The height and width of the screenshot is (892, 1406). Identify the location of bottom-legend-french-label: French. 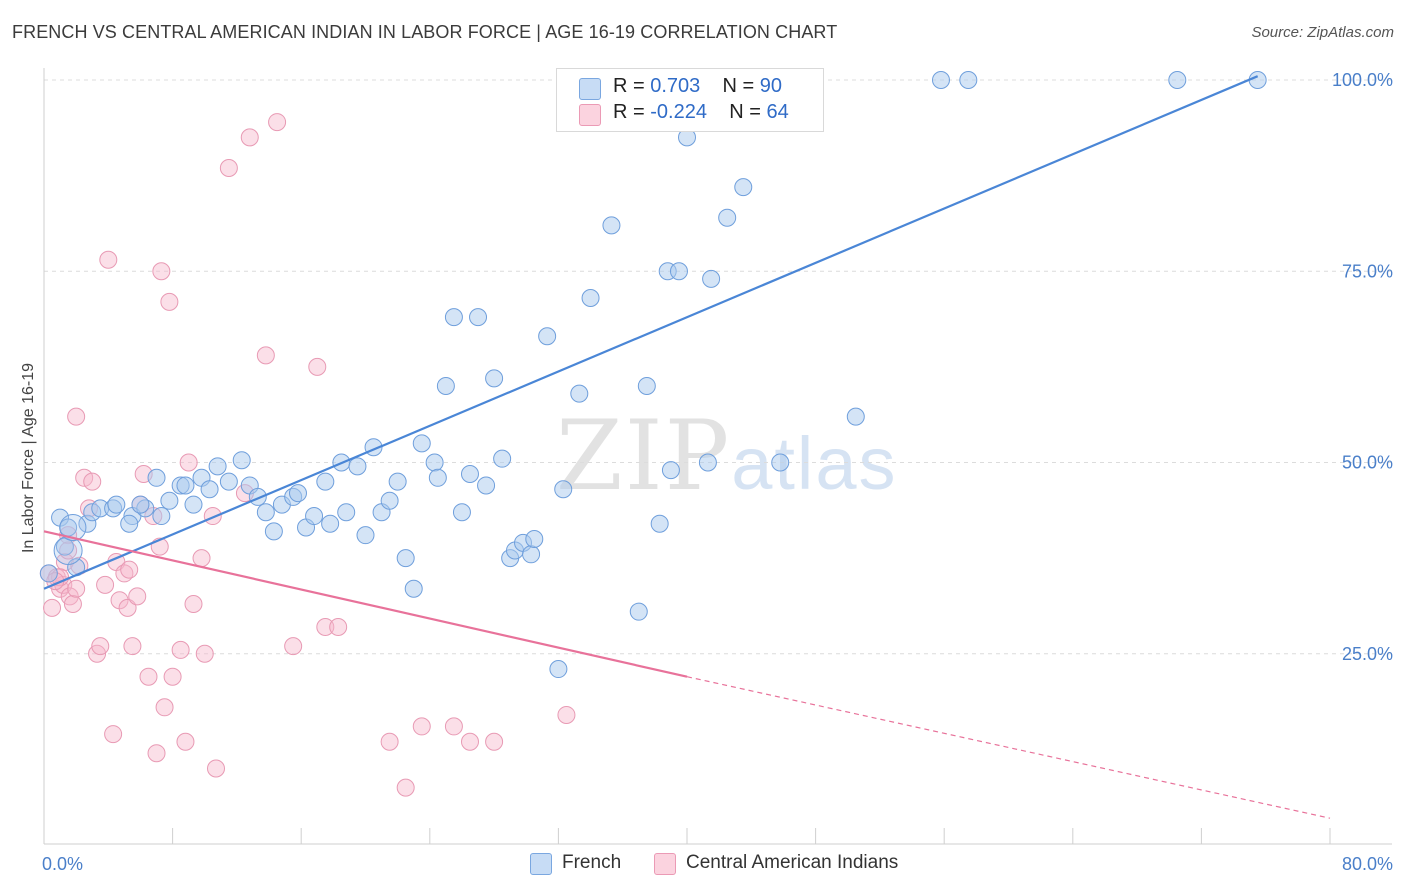
(592, 862).